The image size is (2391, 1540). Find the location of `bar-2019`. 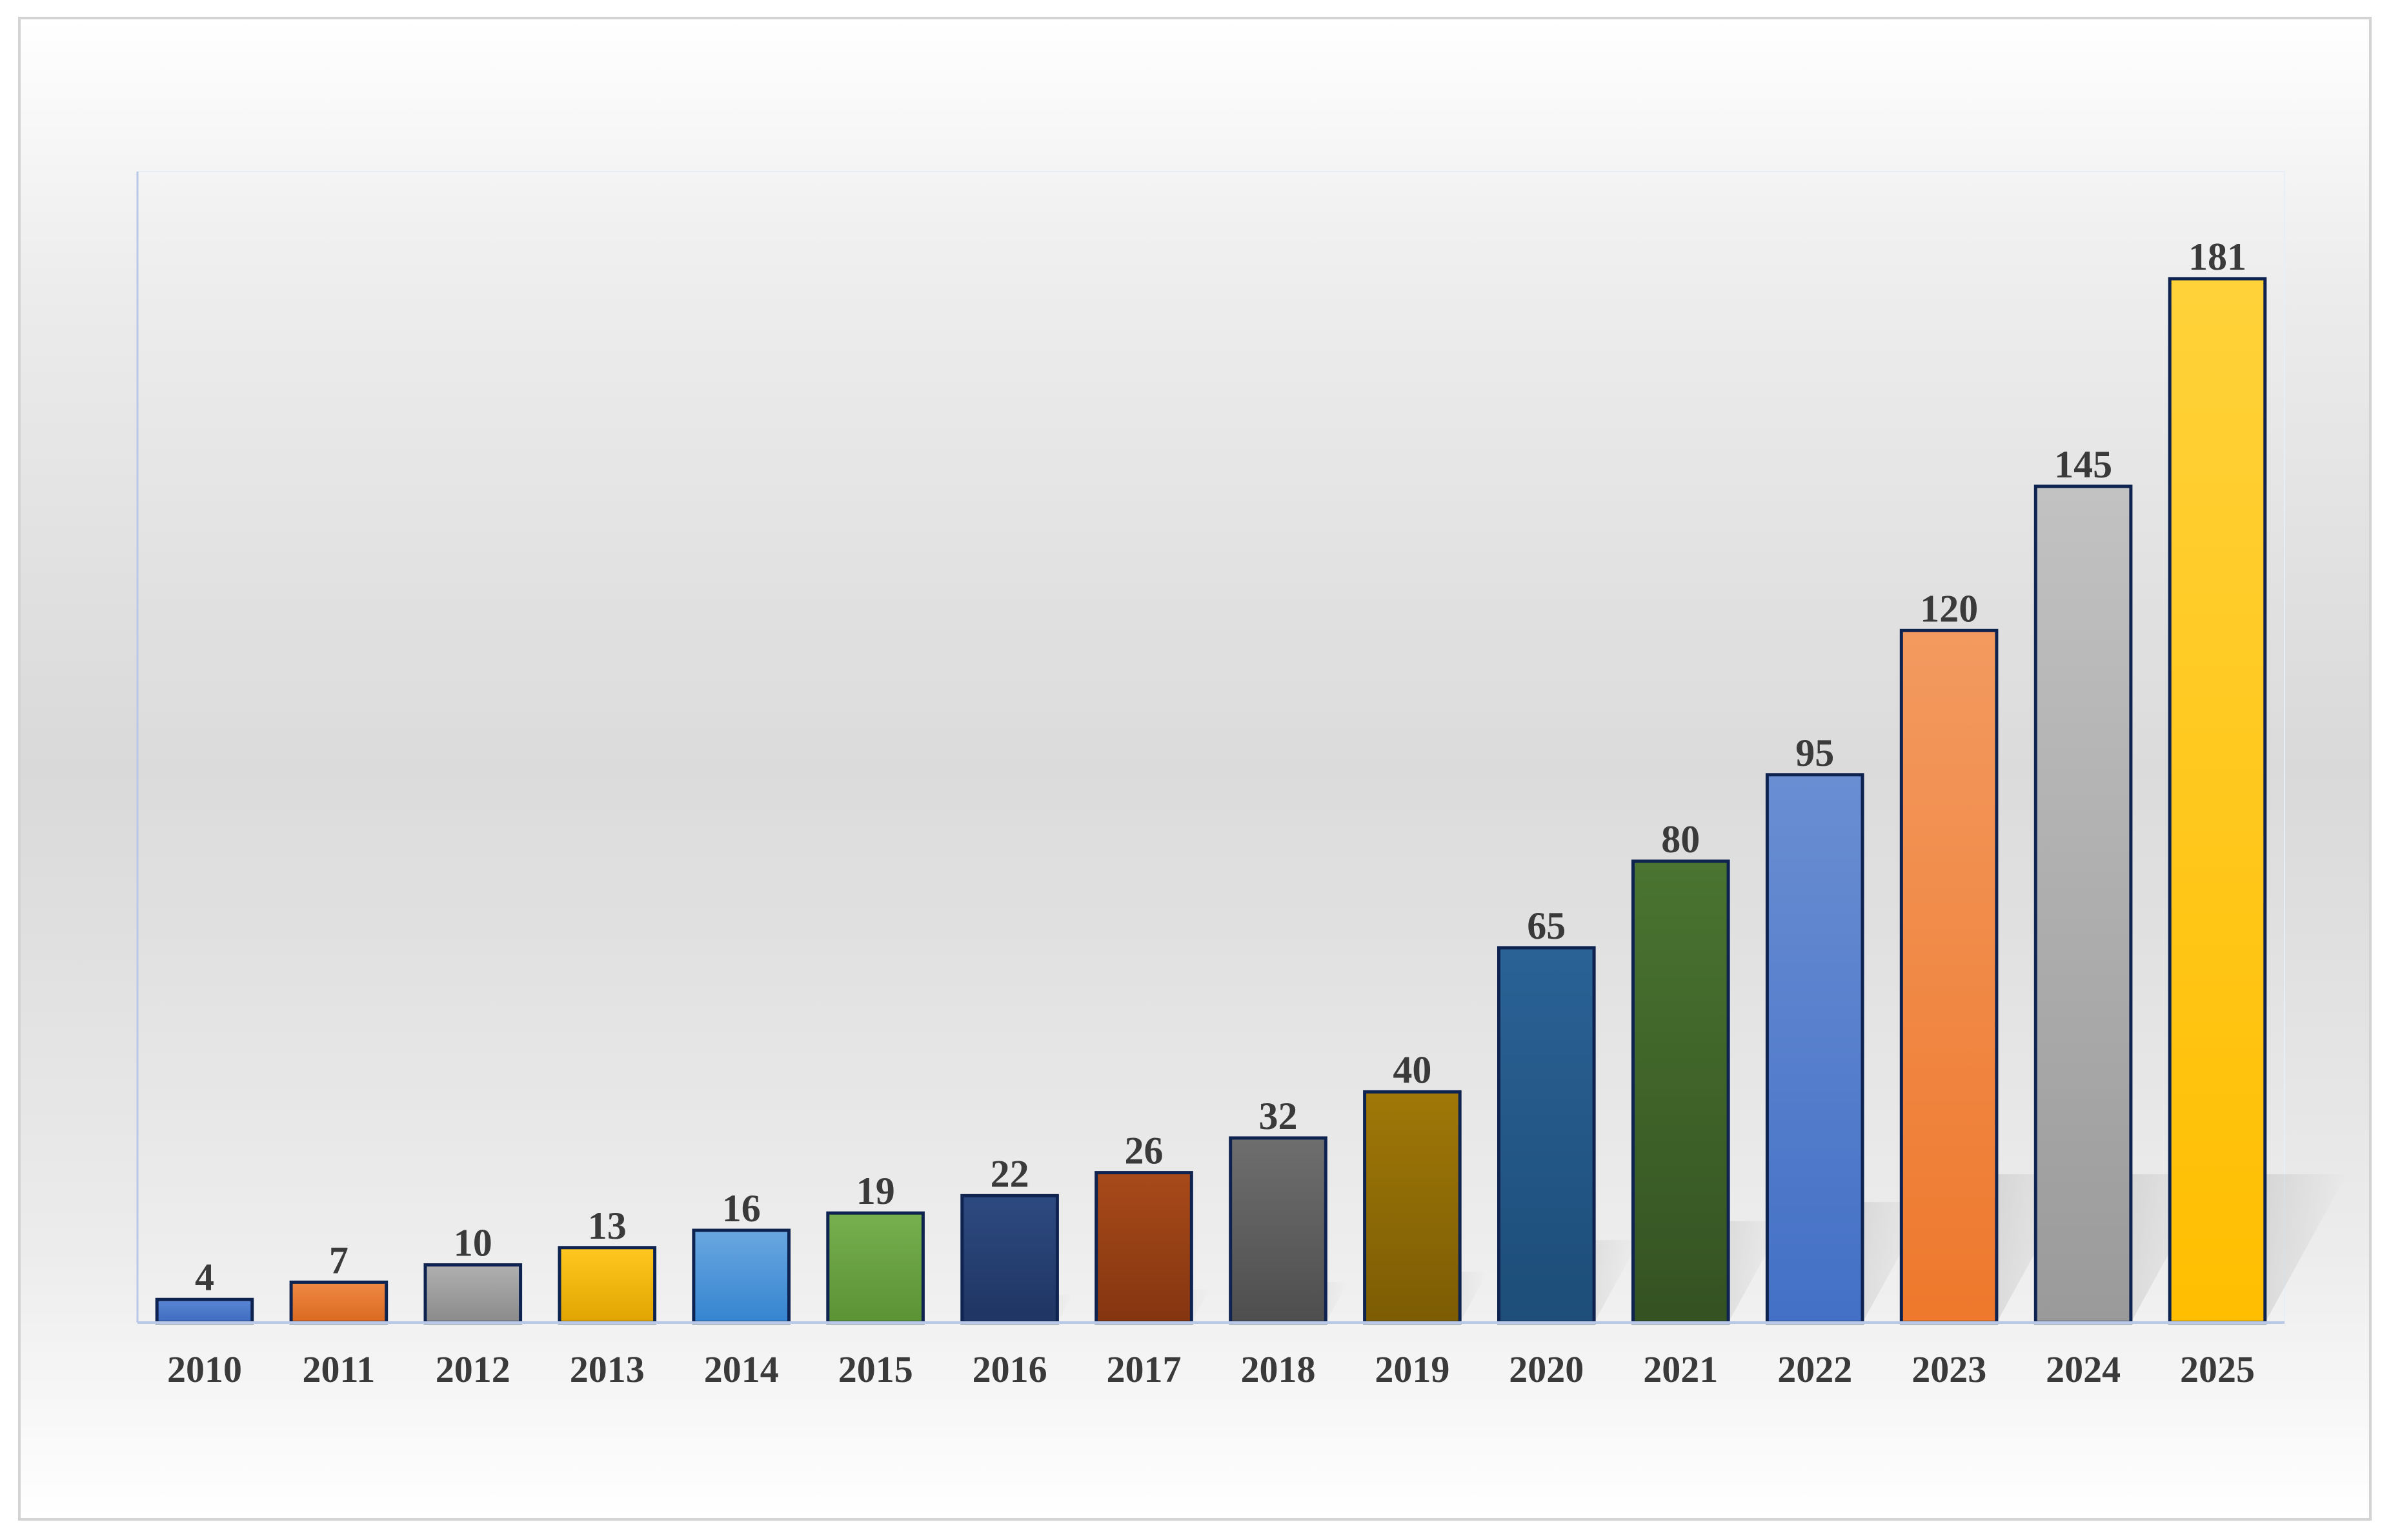

bar-2019 is located at coordinates (1413, 1207).